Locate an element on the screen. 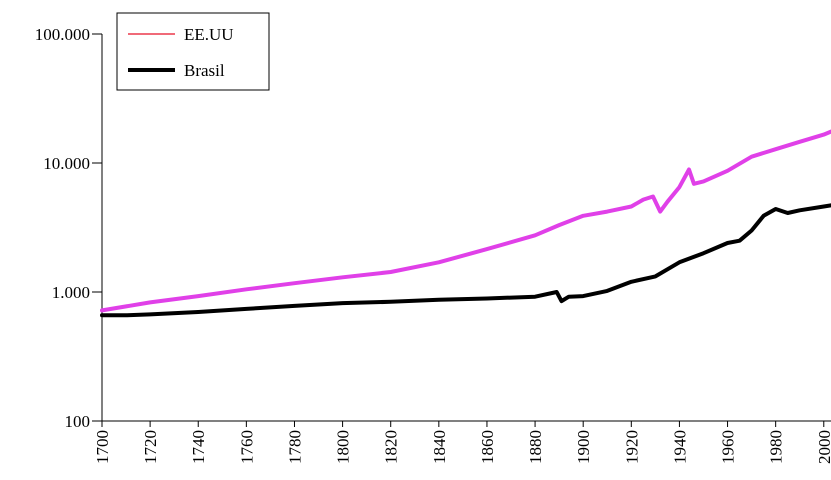 The width and height of the screenshot is (831, 480). x-tick-label: 1880 is located at coordinates (535, 447).